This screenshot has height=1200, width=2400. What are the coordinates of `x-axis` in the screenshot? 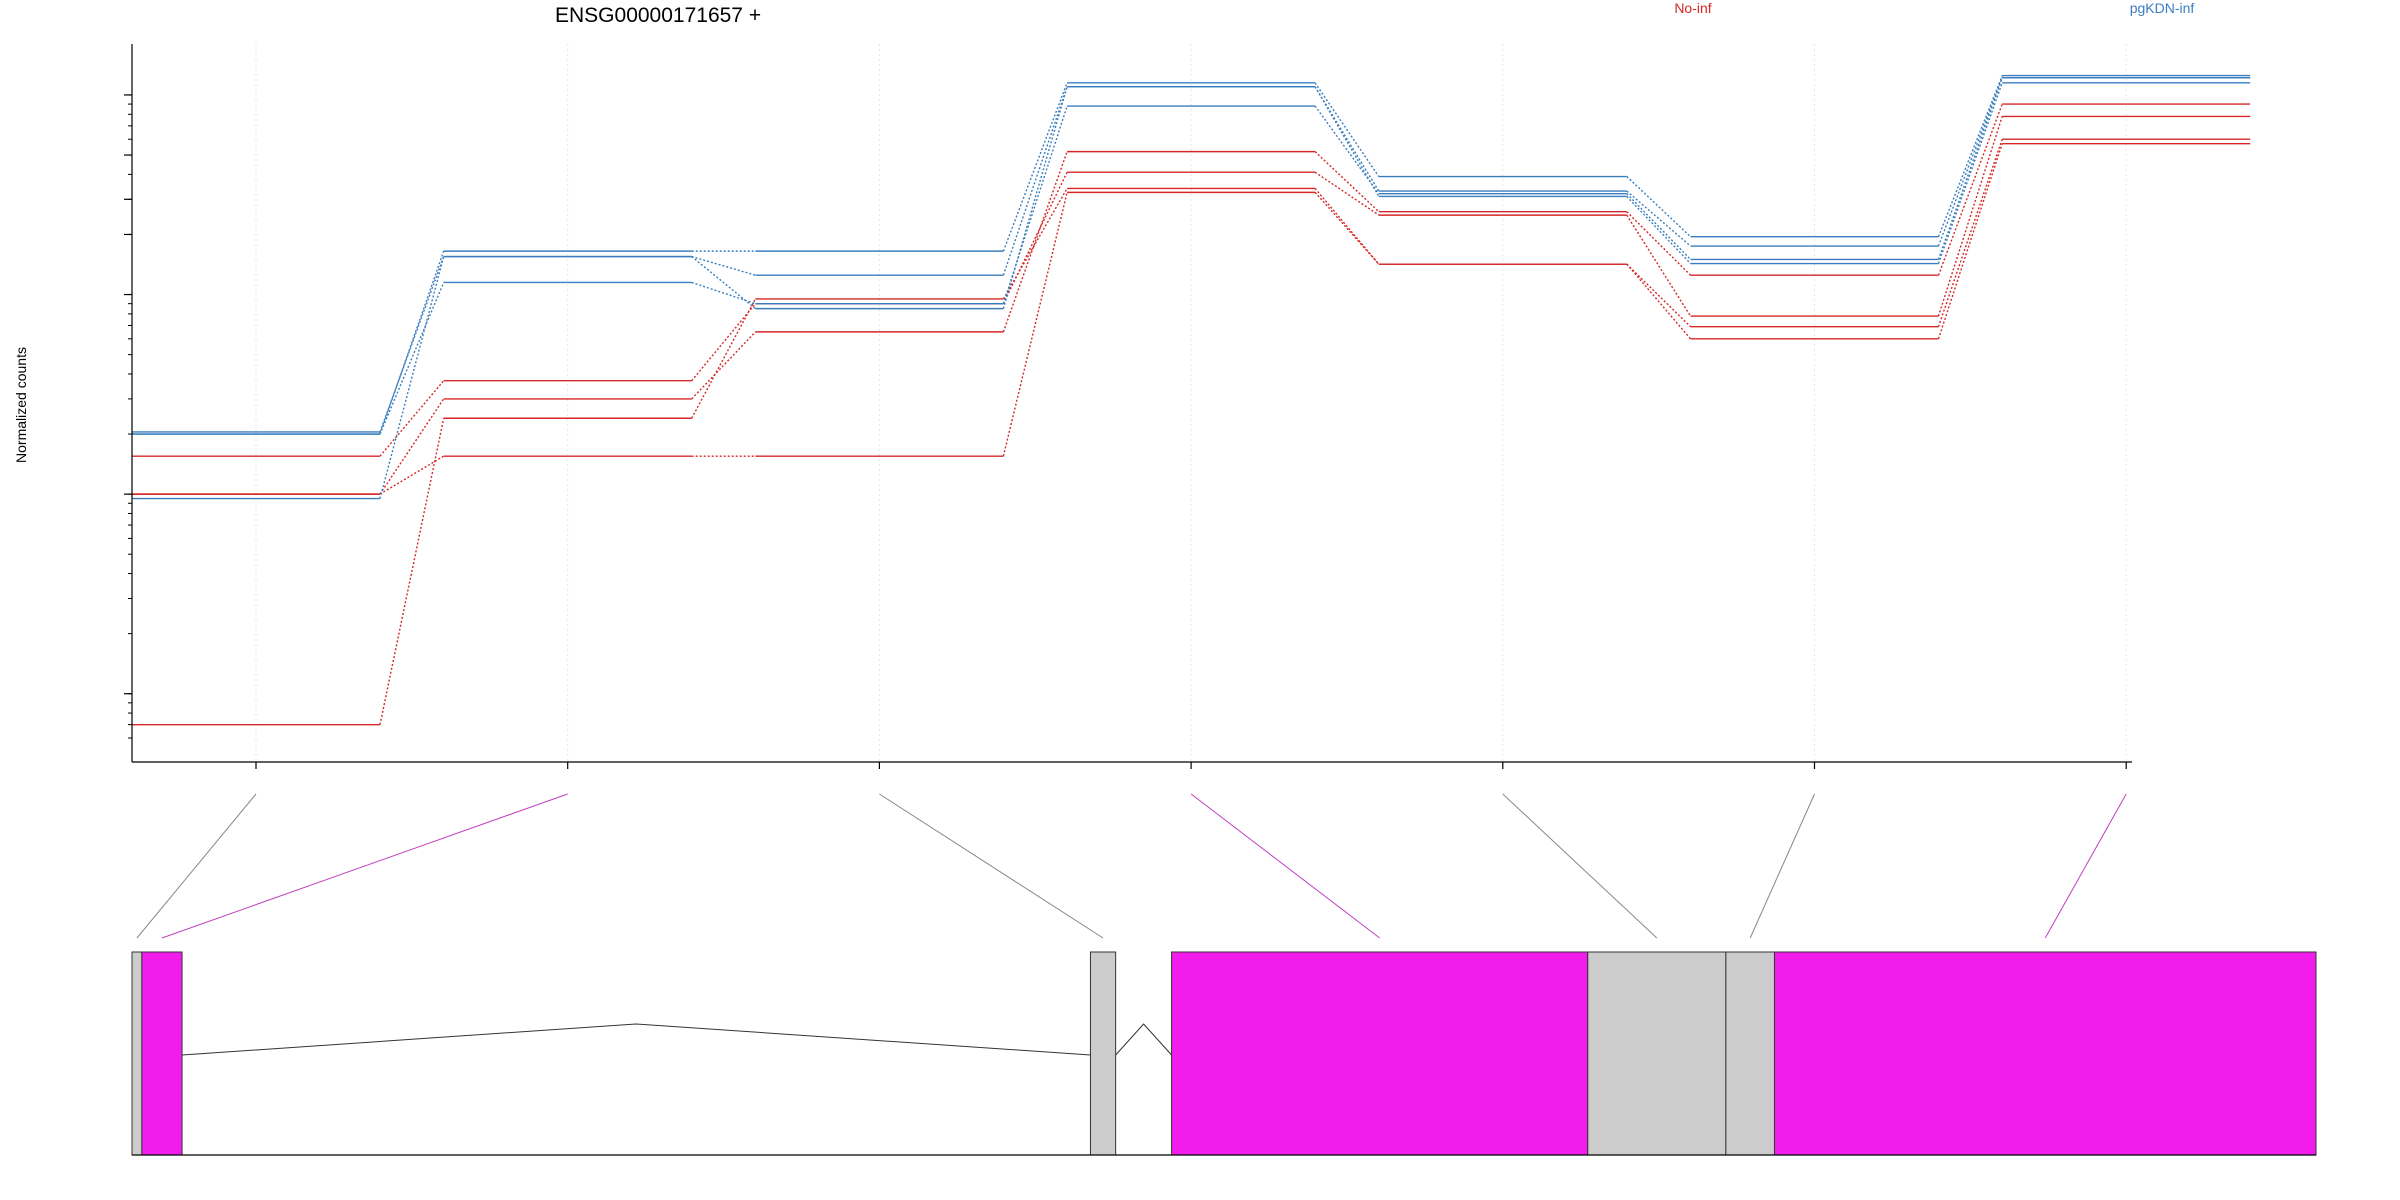 It's located at (1132, 765).